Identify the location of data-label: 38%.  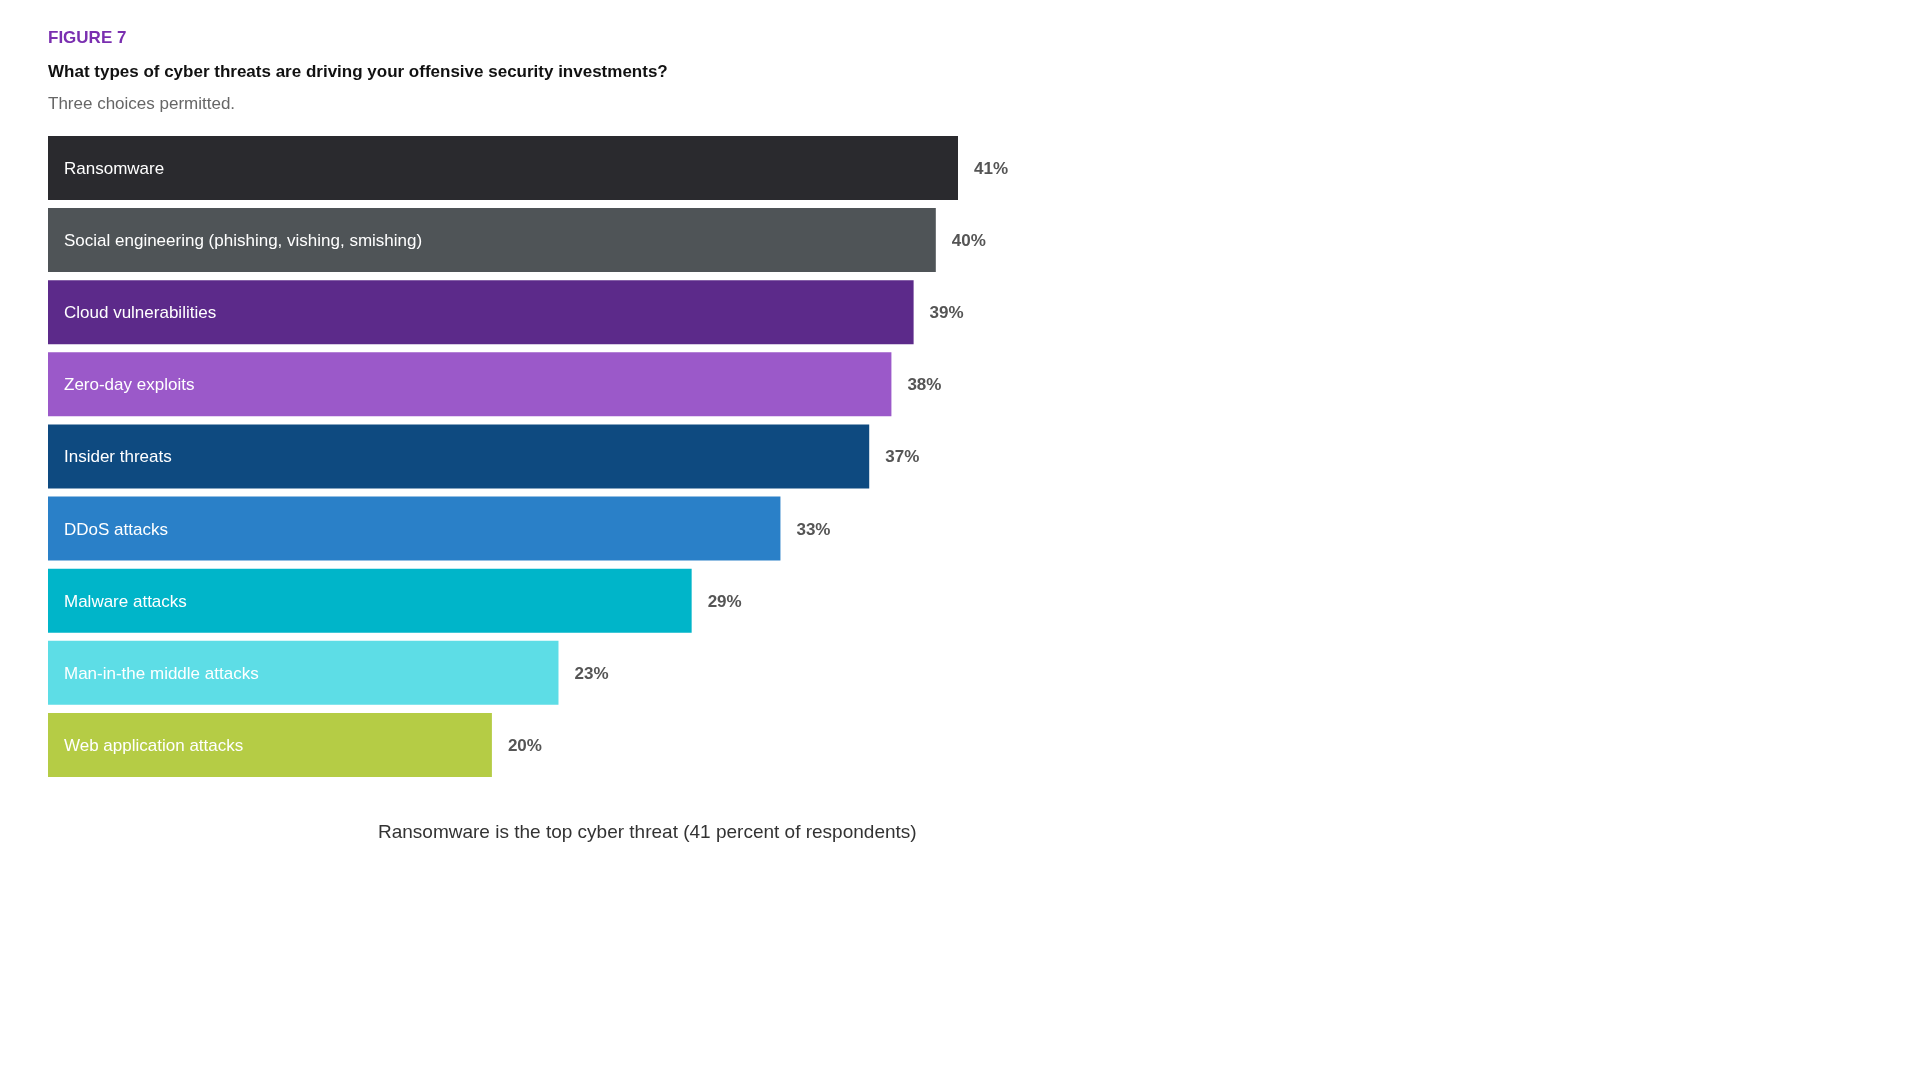
(924, 385).